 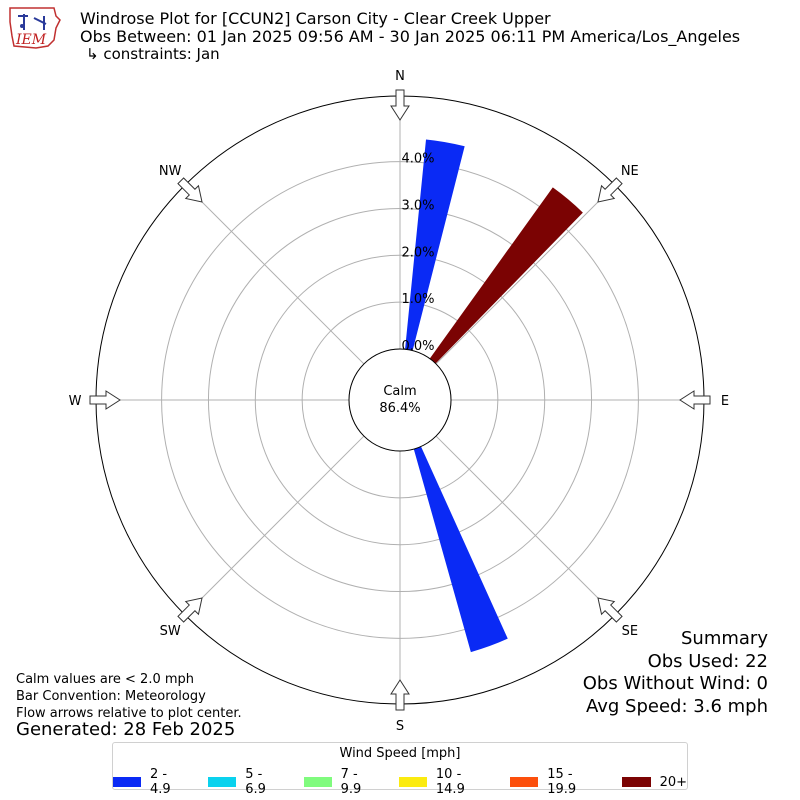 I want to click on direction-label-W: W, so click(x=75, y=401).